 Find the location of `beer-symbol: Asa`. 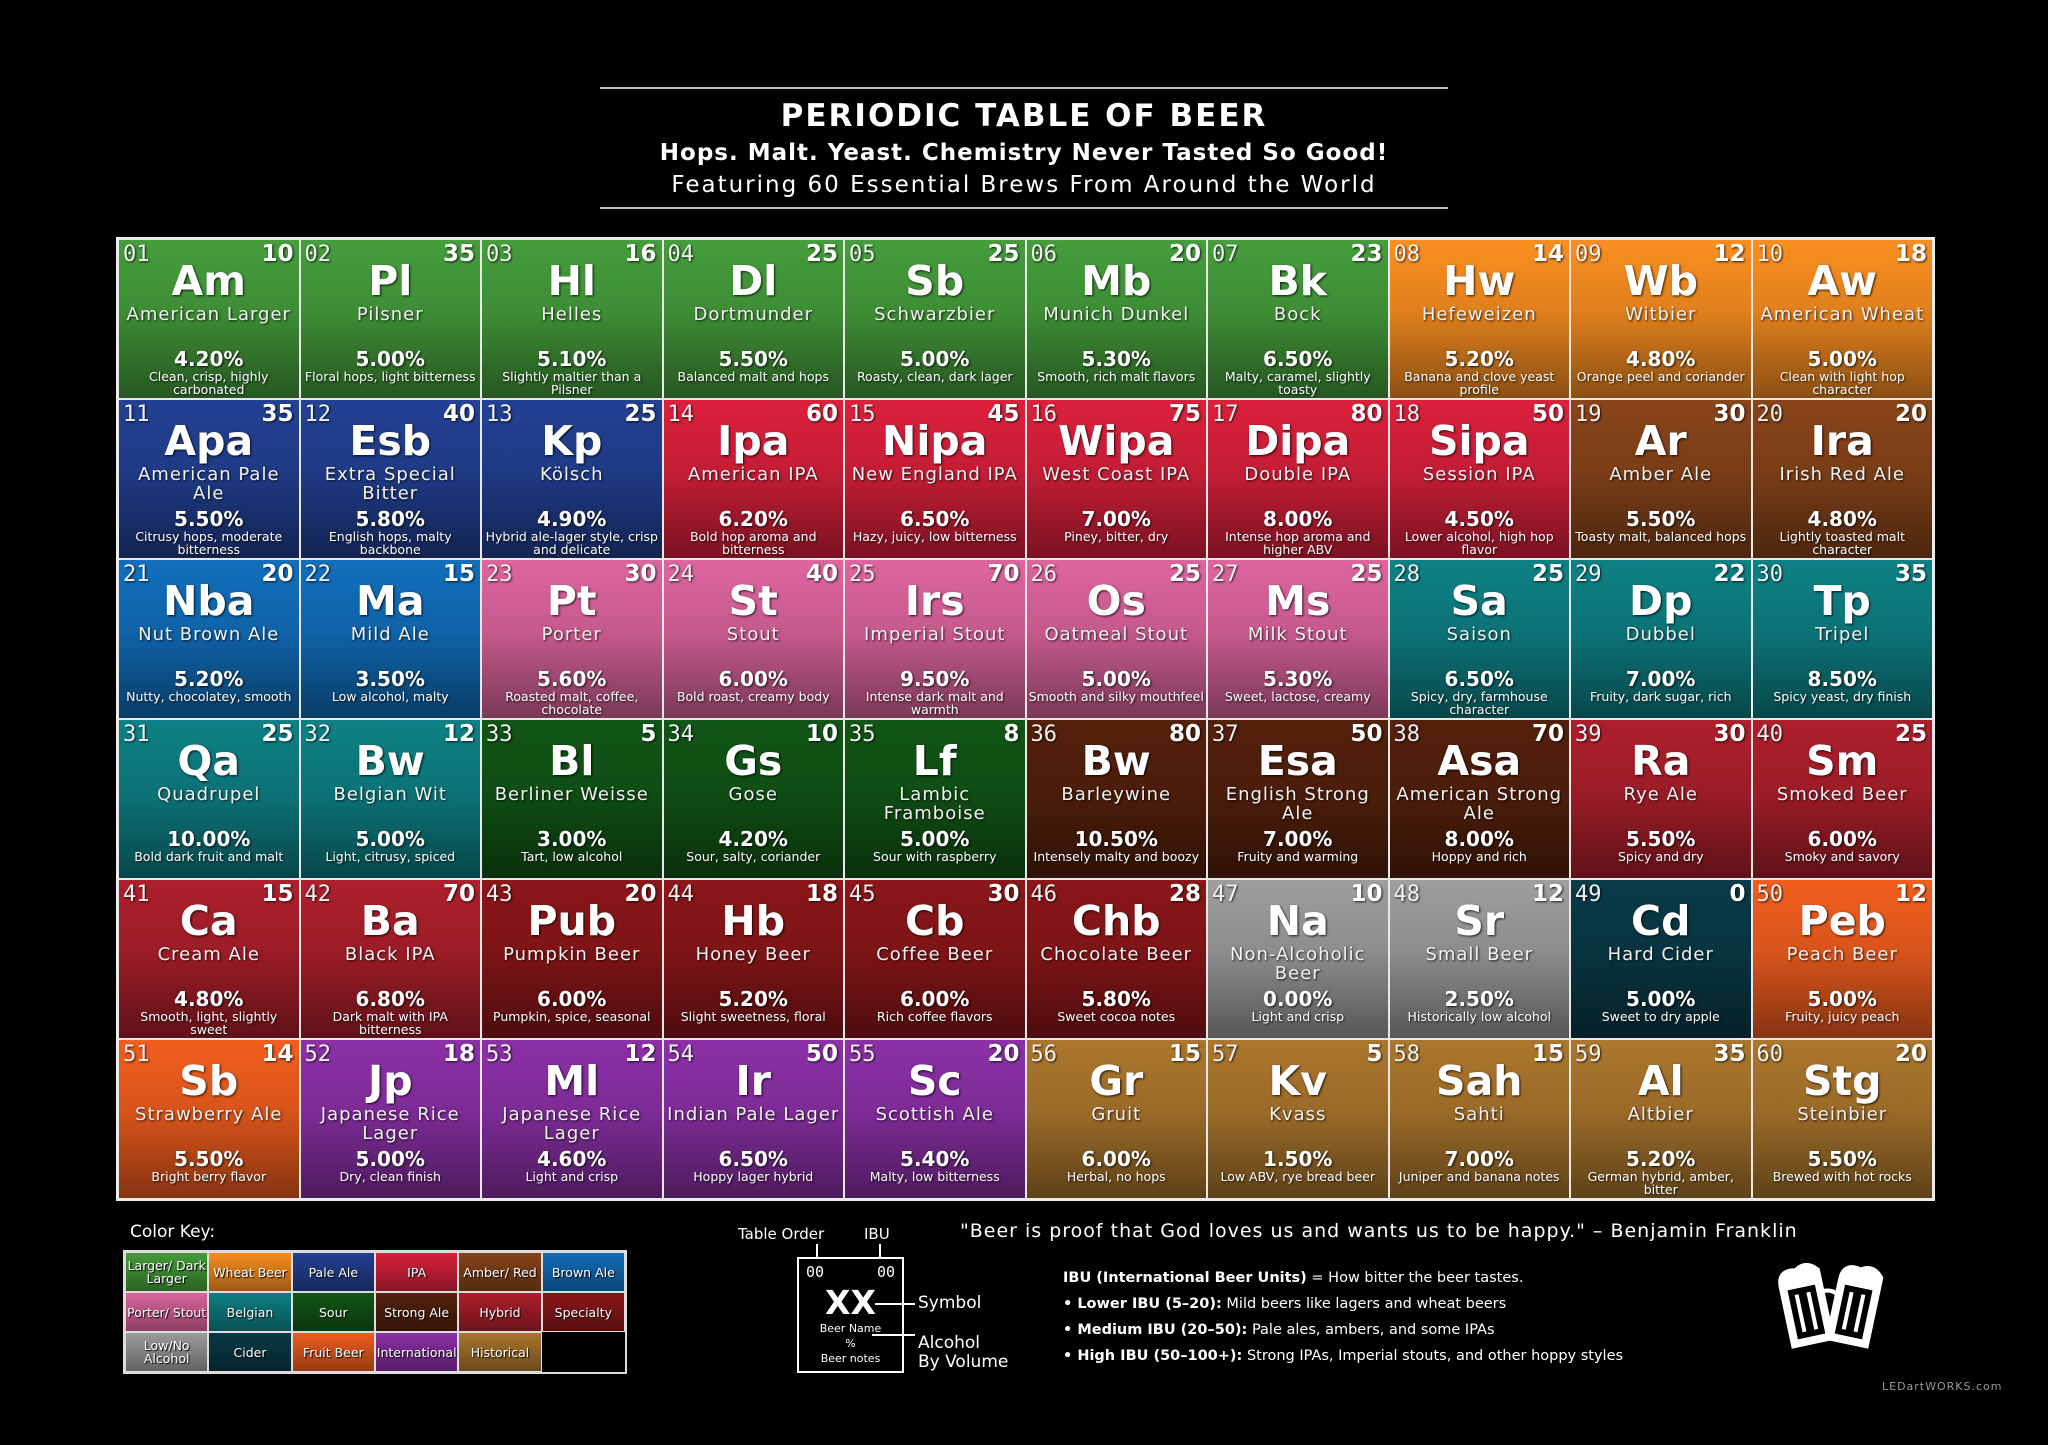

beer-symbol: Asa is located at coordinates (1479, 761).